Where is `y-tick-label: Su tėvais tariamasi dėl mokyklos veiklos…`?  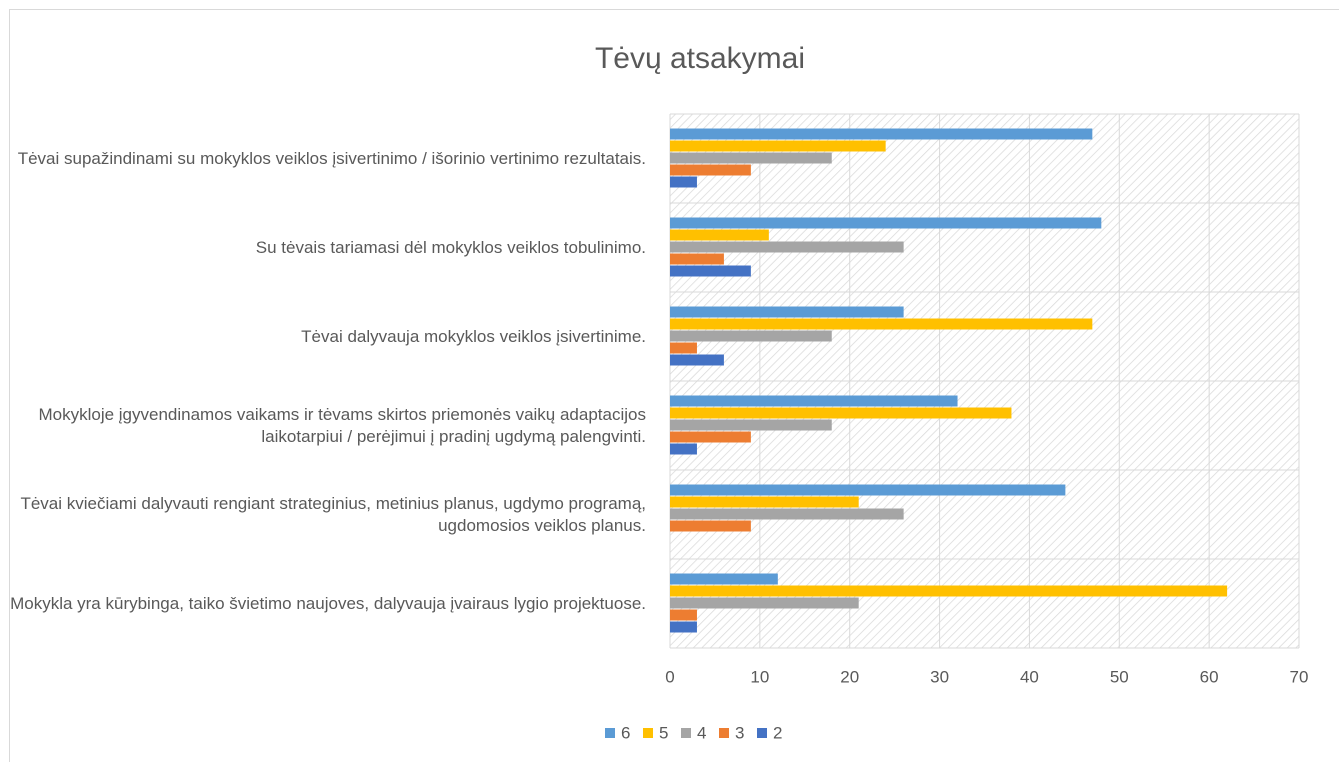 y-tick-label: Su tėvais tariamasi dėl mokyklos veiklos… is located at coordinates (450, 247).